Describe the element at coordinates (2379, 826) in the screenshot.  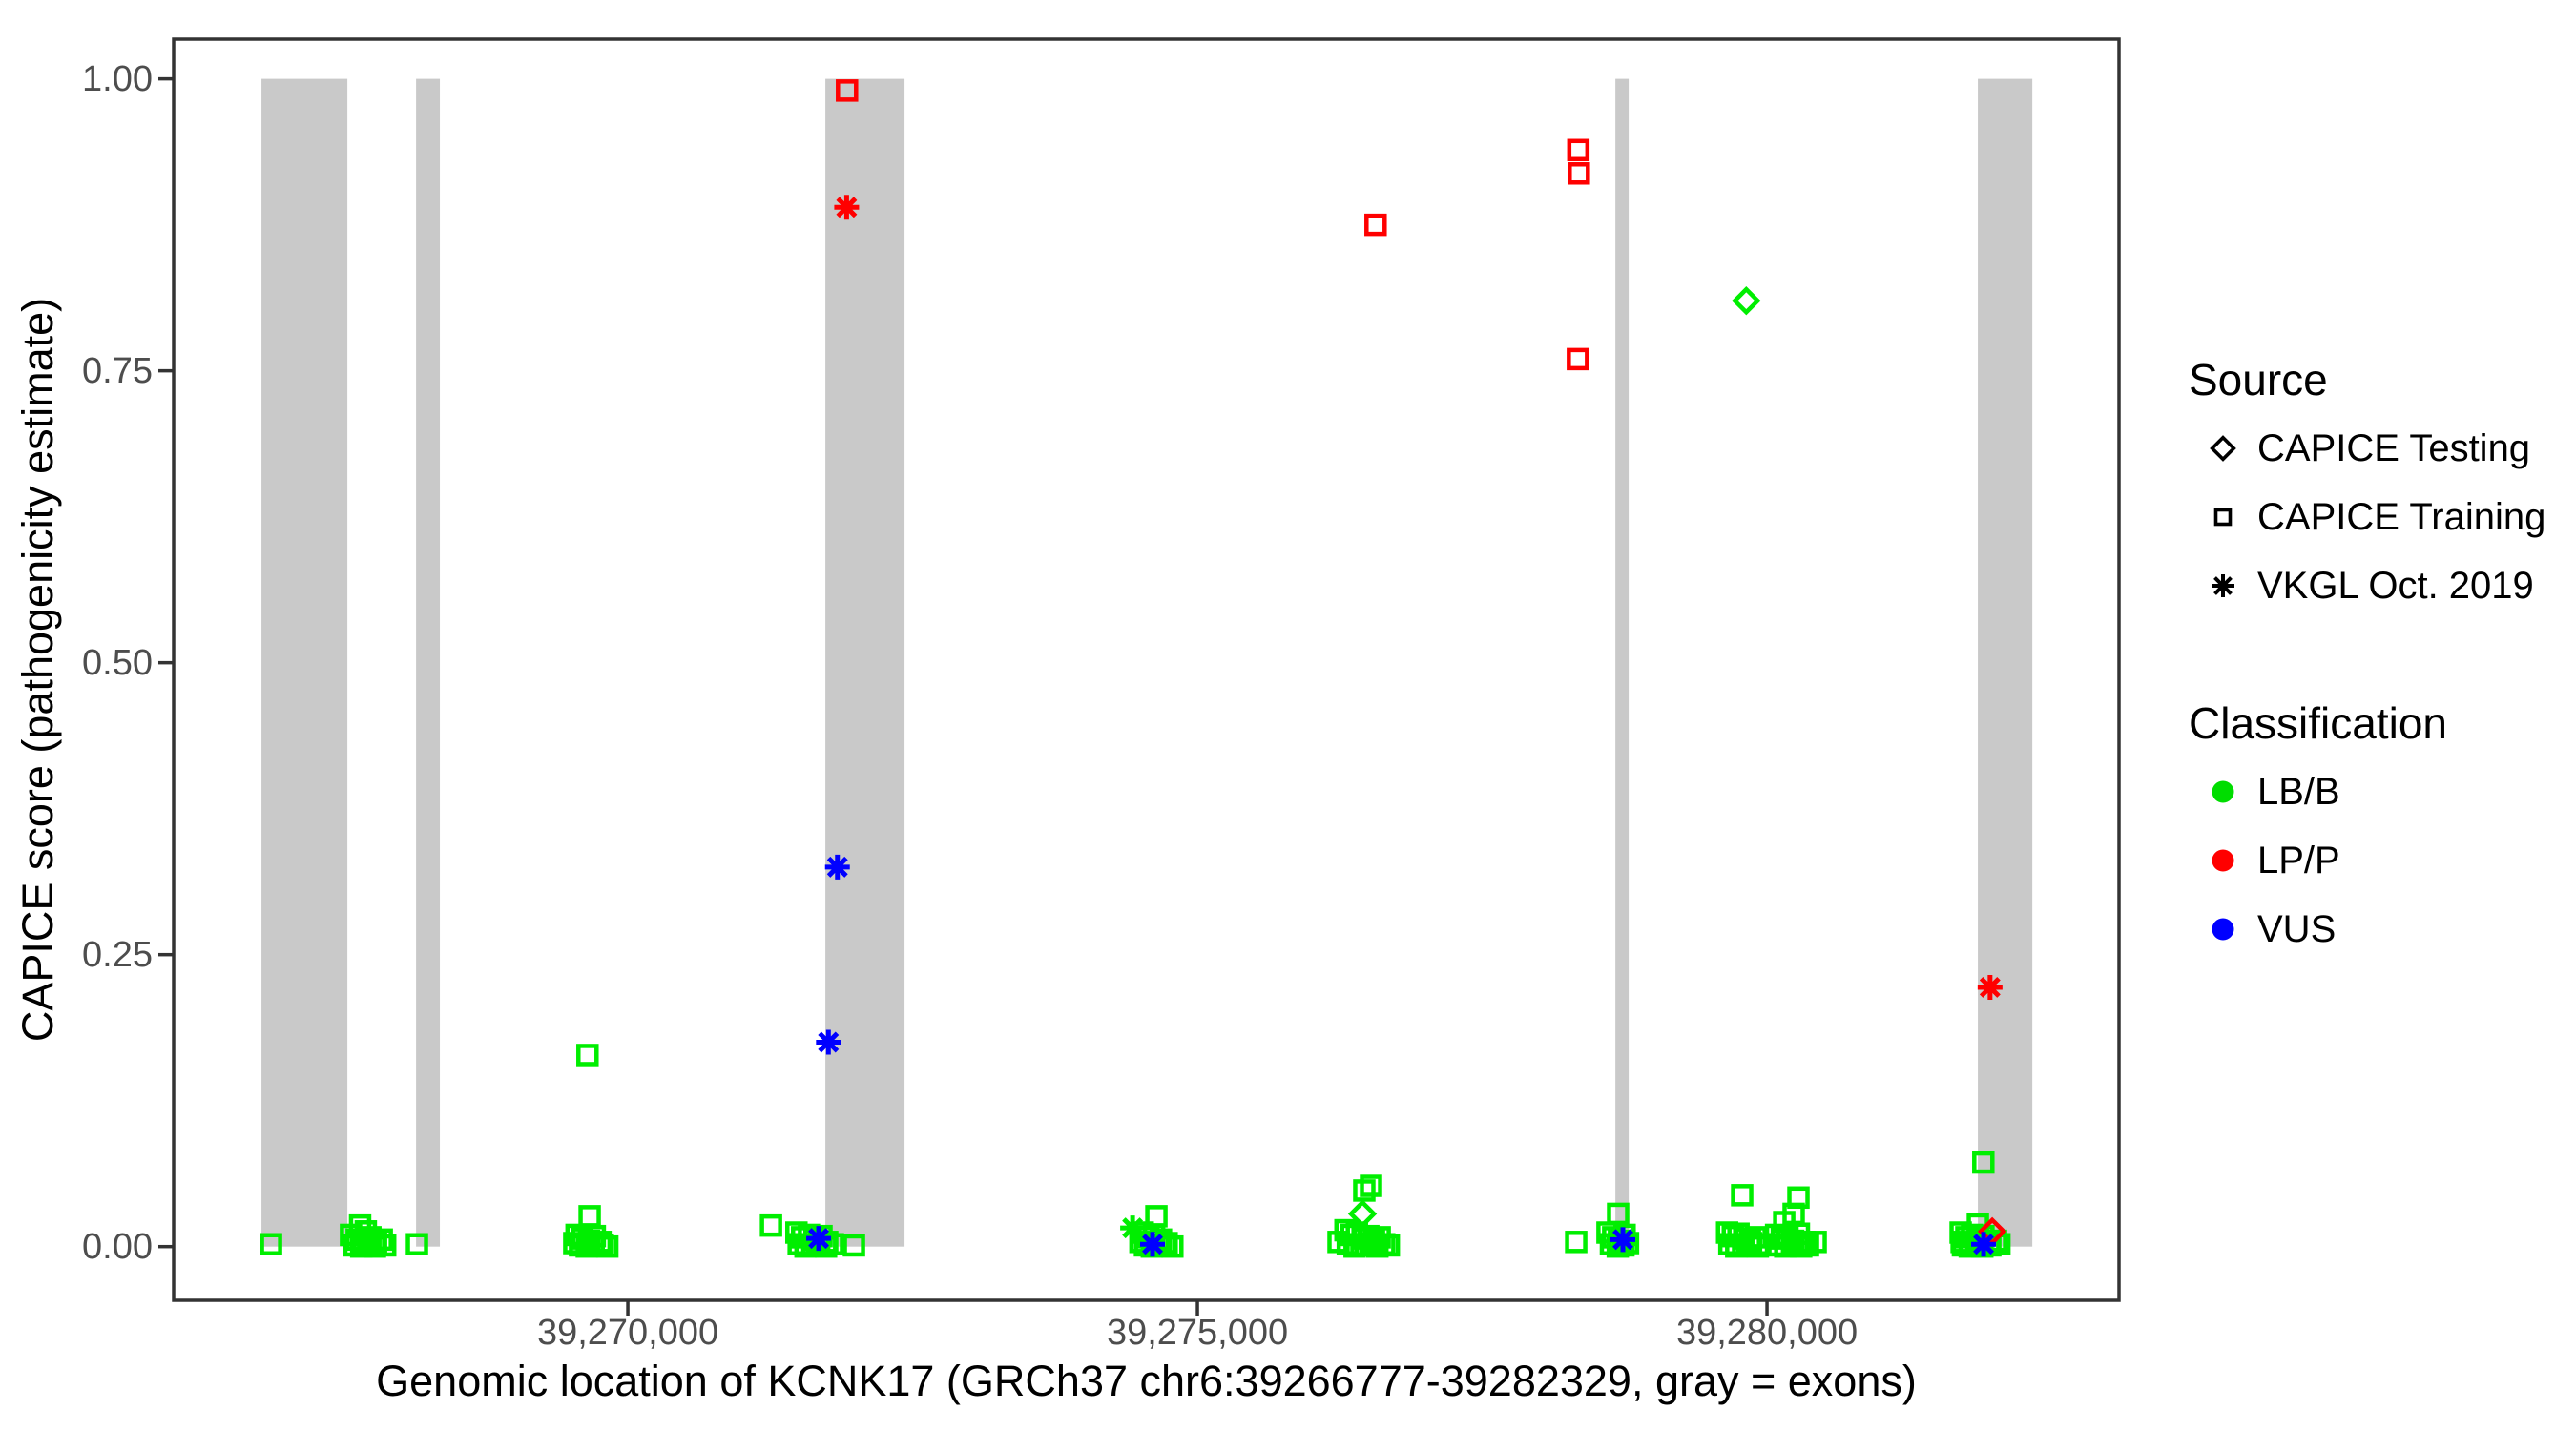
I see `legend-classification: Classification LB/B LP/P VUS` at that location.